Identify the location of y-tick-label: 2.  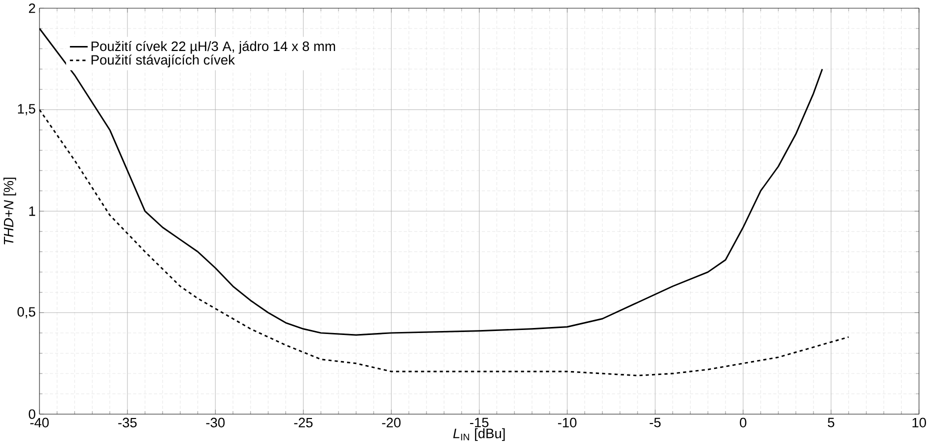
(32, 8).